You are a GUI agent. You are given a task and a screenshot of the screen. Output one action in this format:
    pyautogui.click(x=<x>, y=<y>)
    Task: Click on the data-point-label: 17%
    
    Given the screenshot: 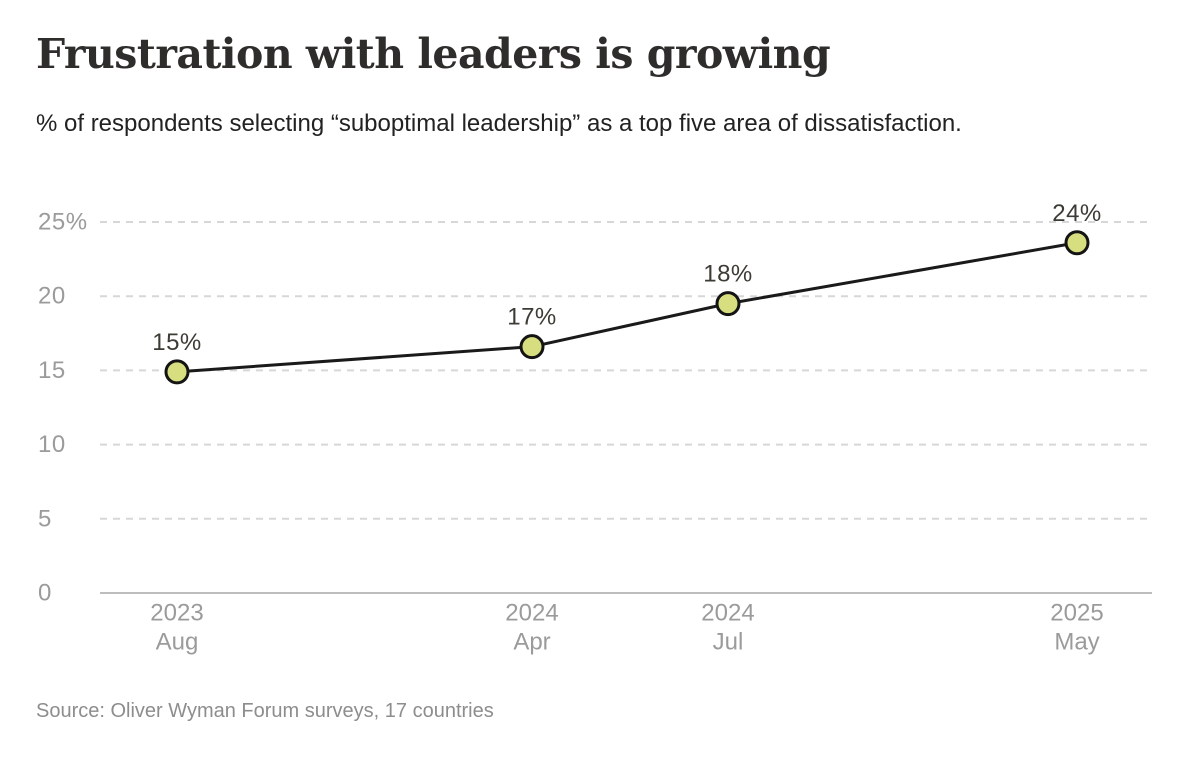 What is the action you would take?
    pyautogui.click(x=532, y=317)
    